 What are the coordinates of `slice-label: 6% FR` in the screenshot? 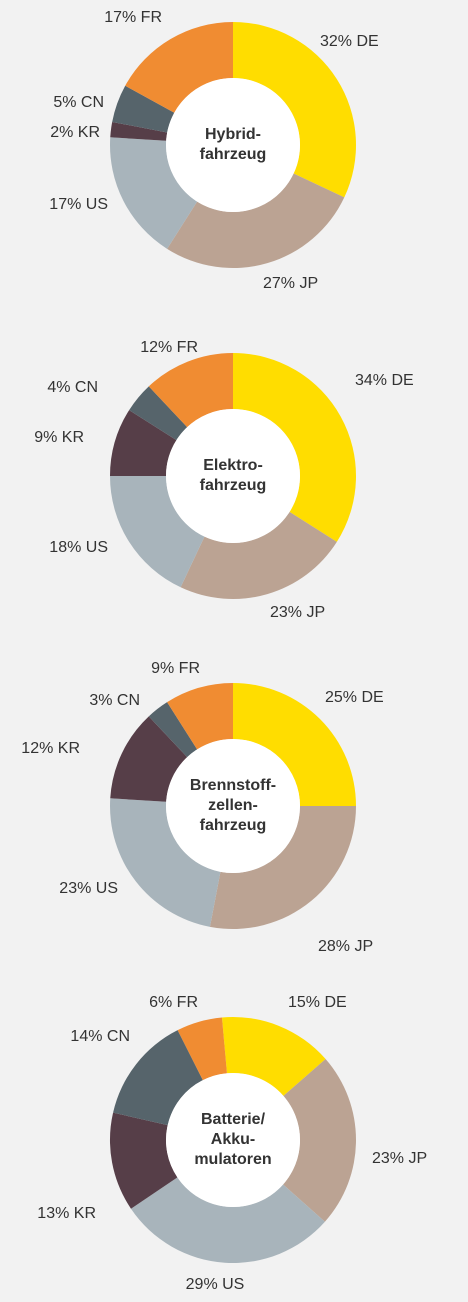 It's located at (173, 1002).